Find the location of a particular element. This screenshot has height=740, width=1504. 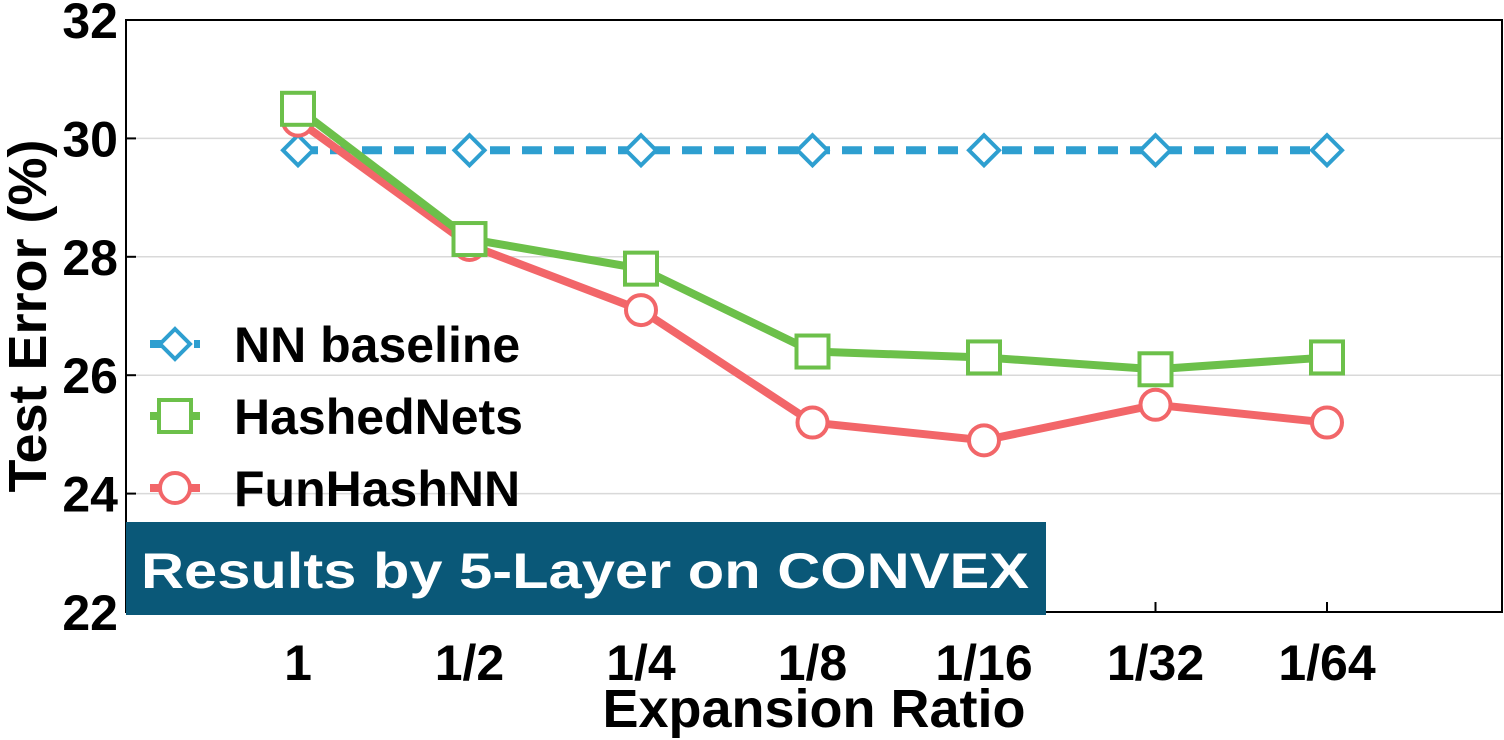

annotation-text: Results by 5-Layer on CONVEX is located at coordinates (585, 571).